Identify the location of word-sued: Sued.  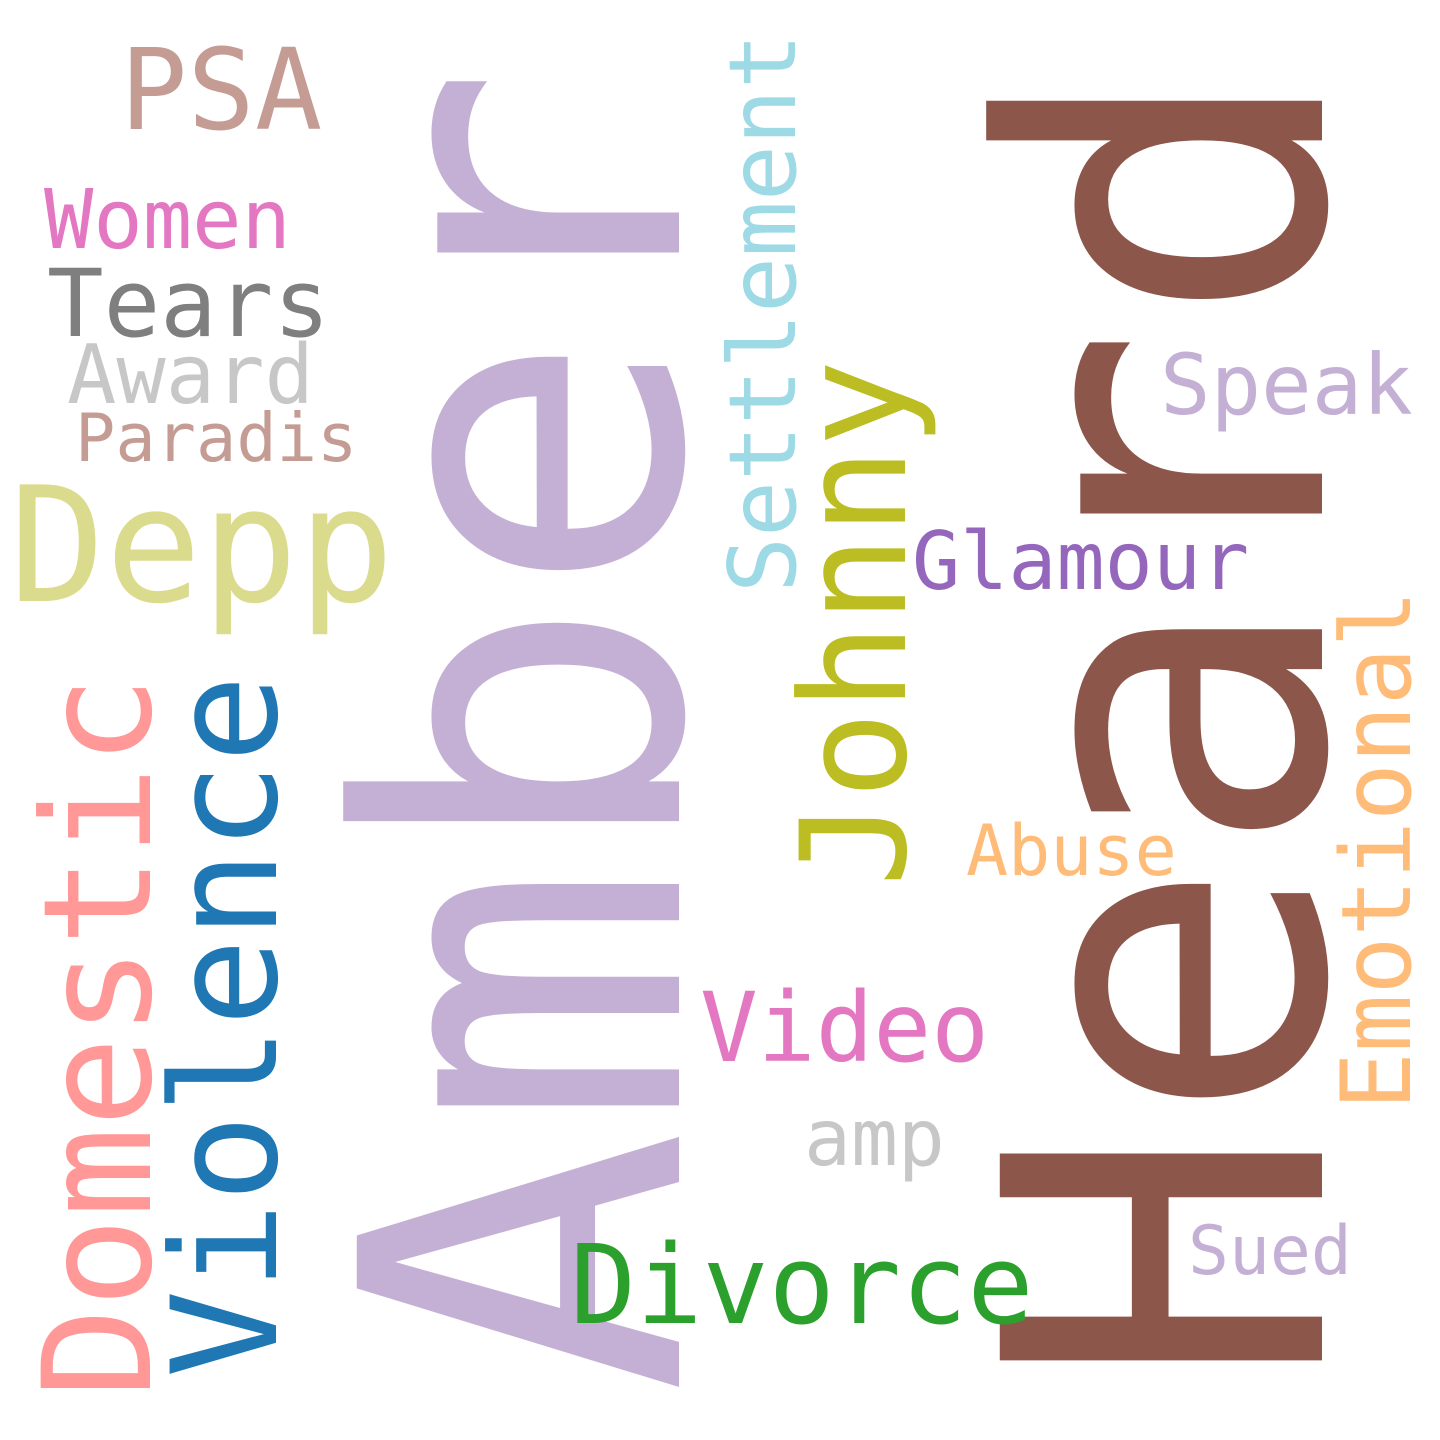
(1270, 1251).